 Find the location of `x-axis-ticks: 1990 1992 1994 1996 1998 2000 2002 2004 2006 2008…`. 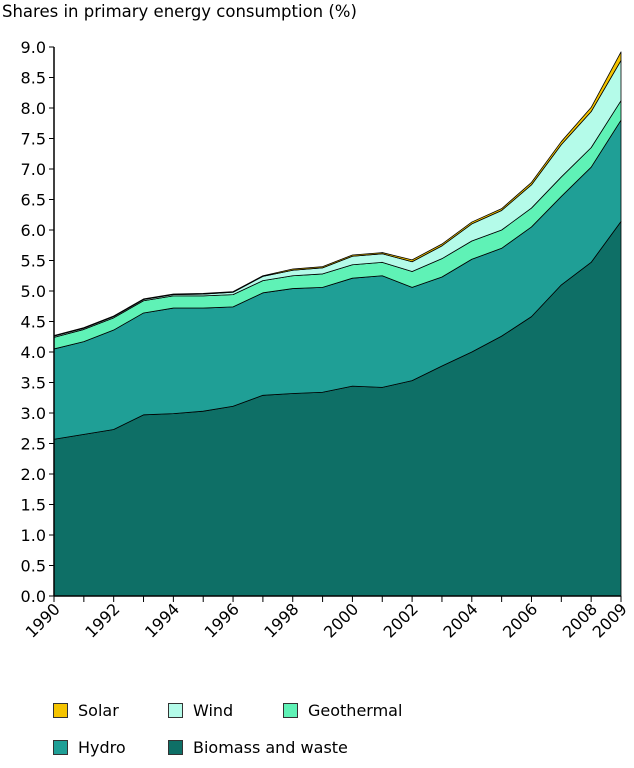

x-axis-ticks: 1990 1992 1994 1996 1998 2000 2002 2004 2006 2008… is located at coordinates (326, 619).